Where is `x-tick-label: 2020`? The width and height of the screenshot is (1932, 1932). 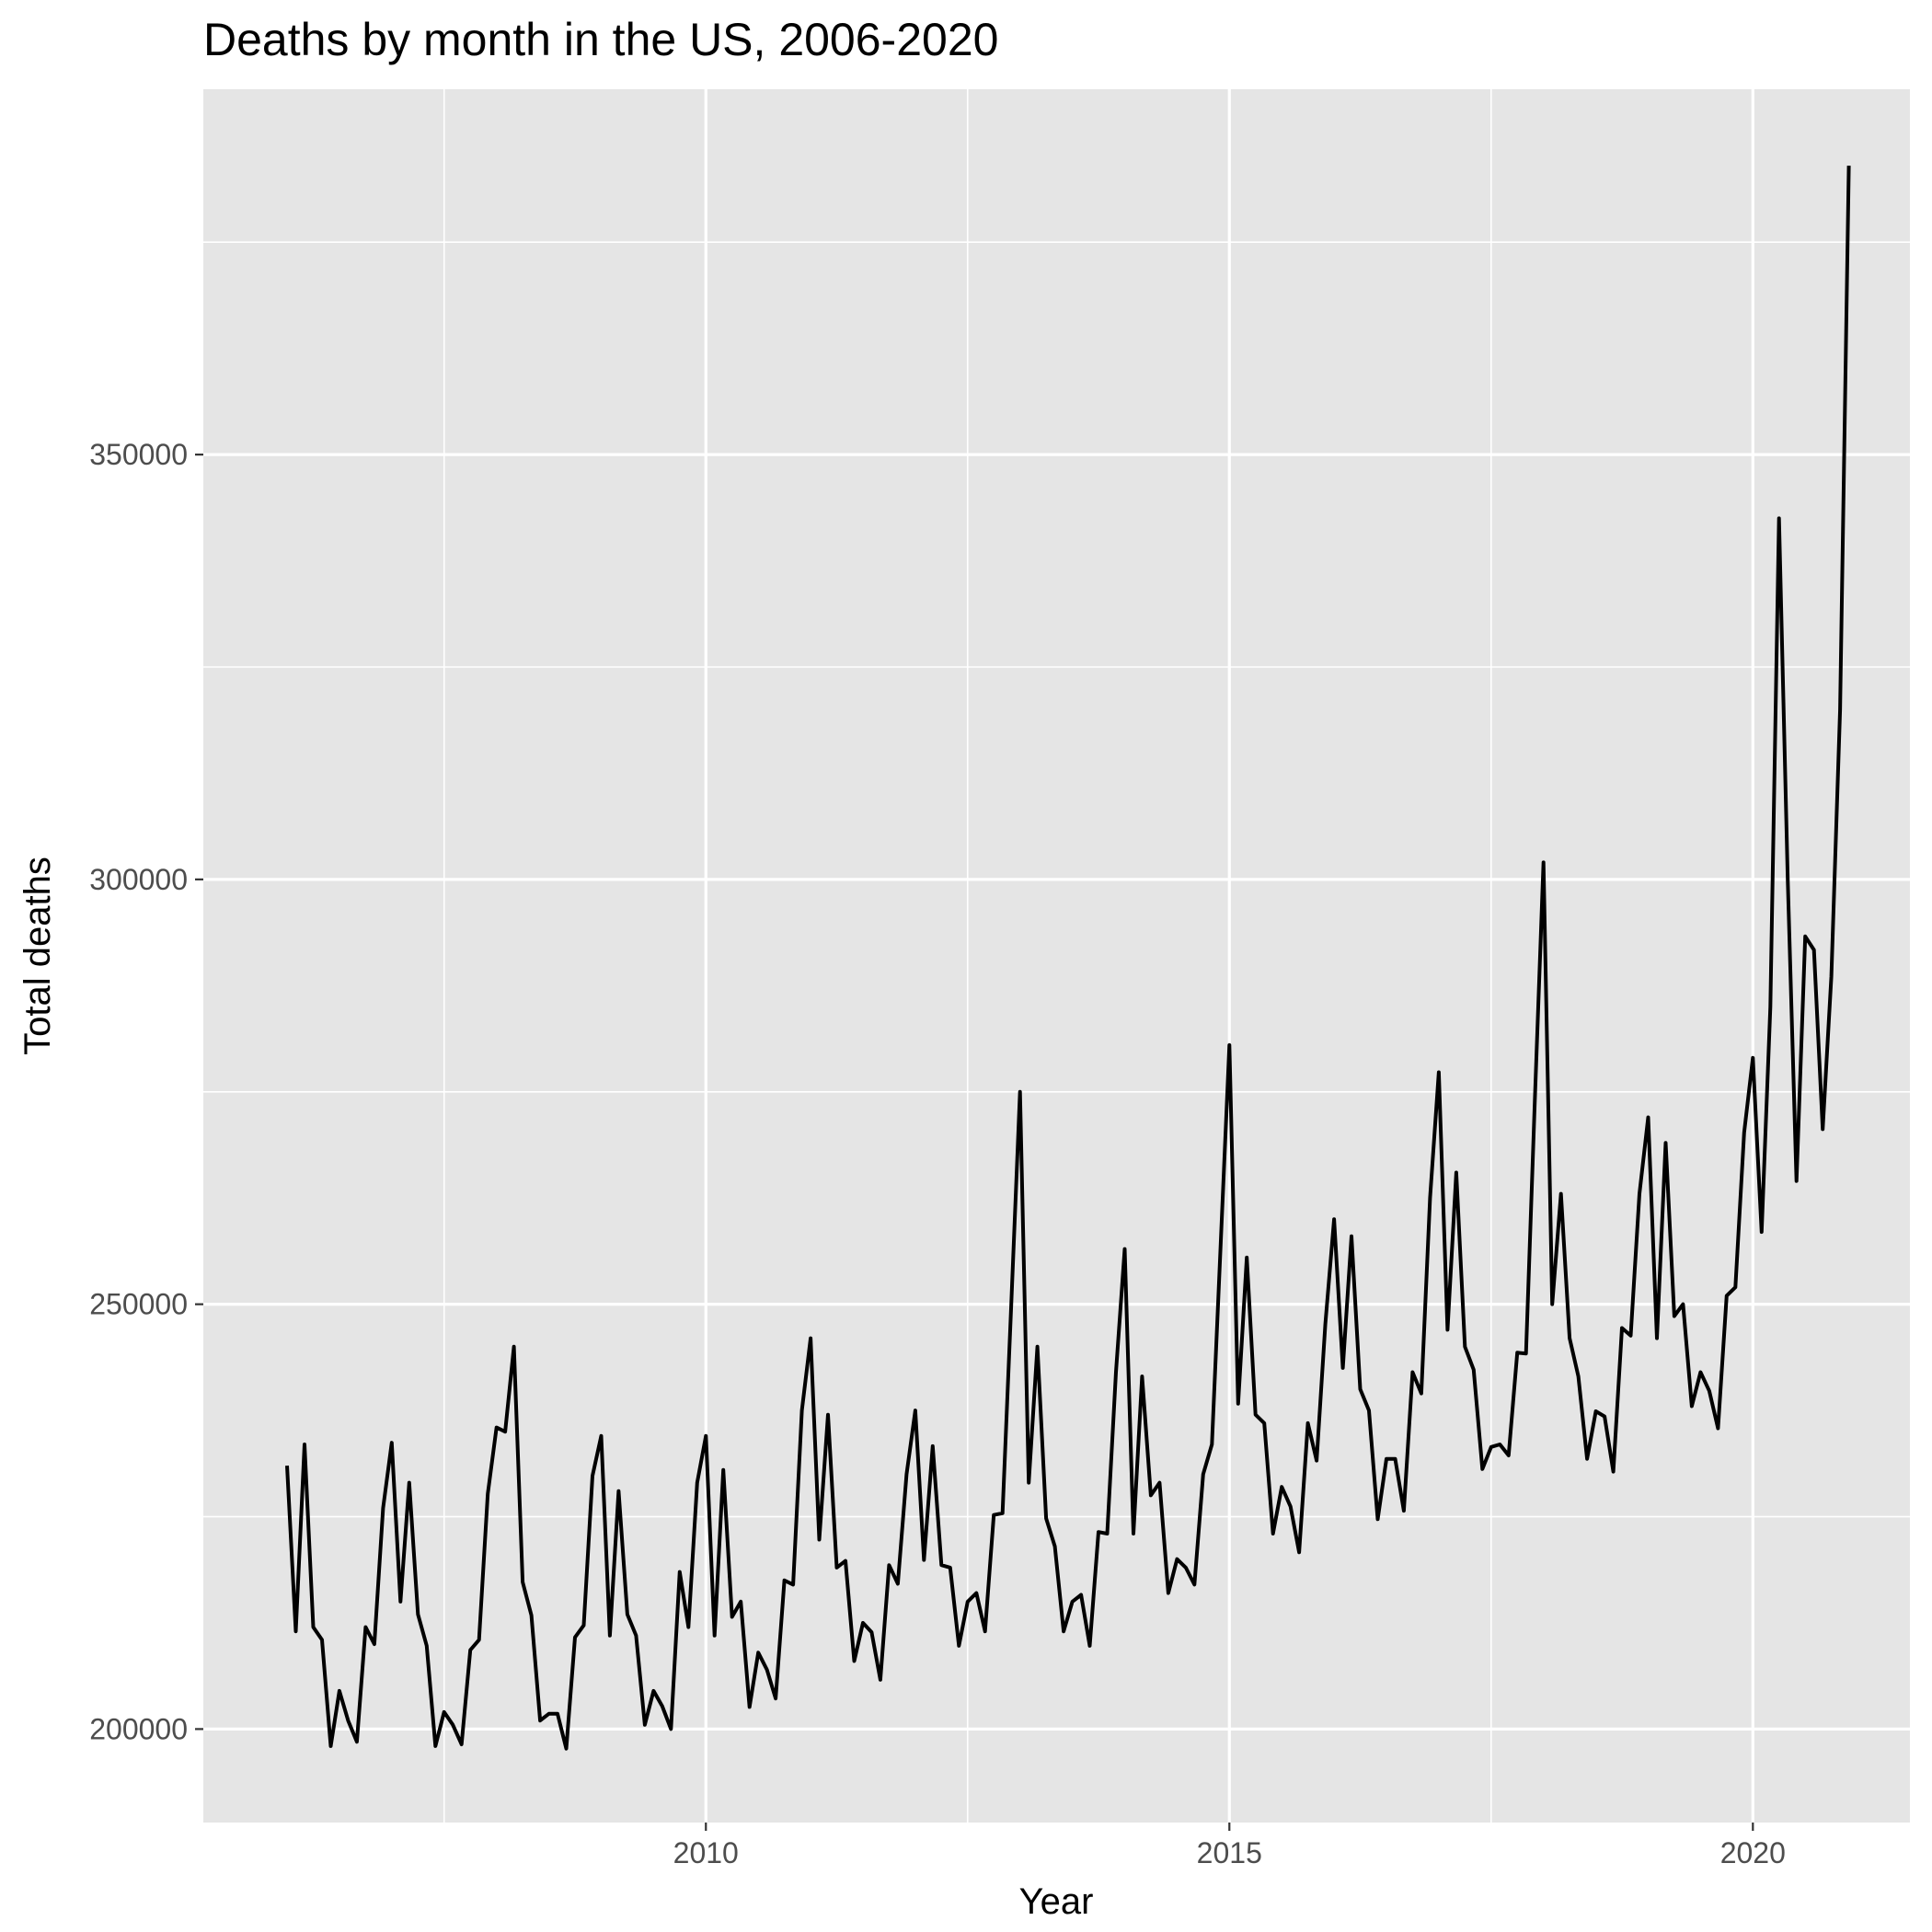
x-tick-label: 2020 is located at coordinates (1753, 1852).